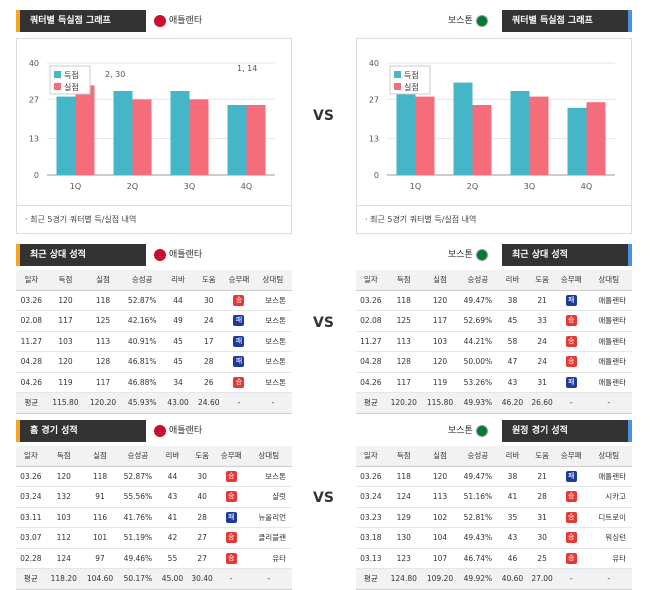 This screenshot has width=650, height=590. What do you see at coordinates (478, 403) in the screenshot?
I see `cell-fg-pct: 49.93%` at bounding box center [478, 403].